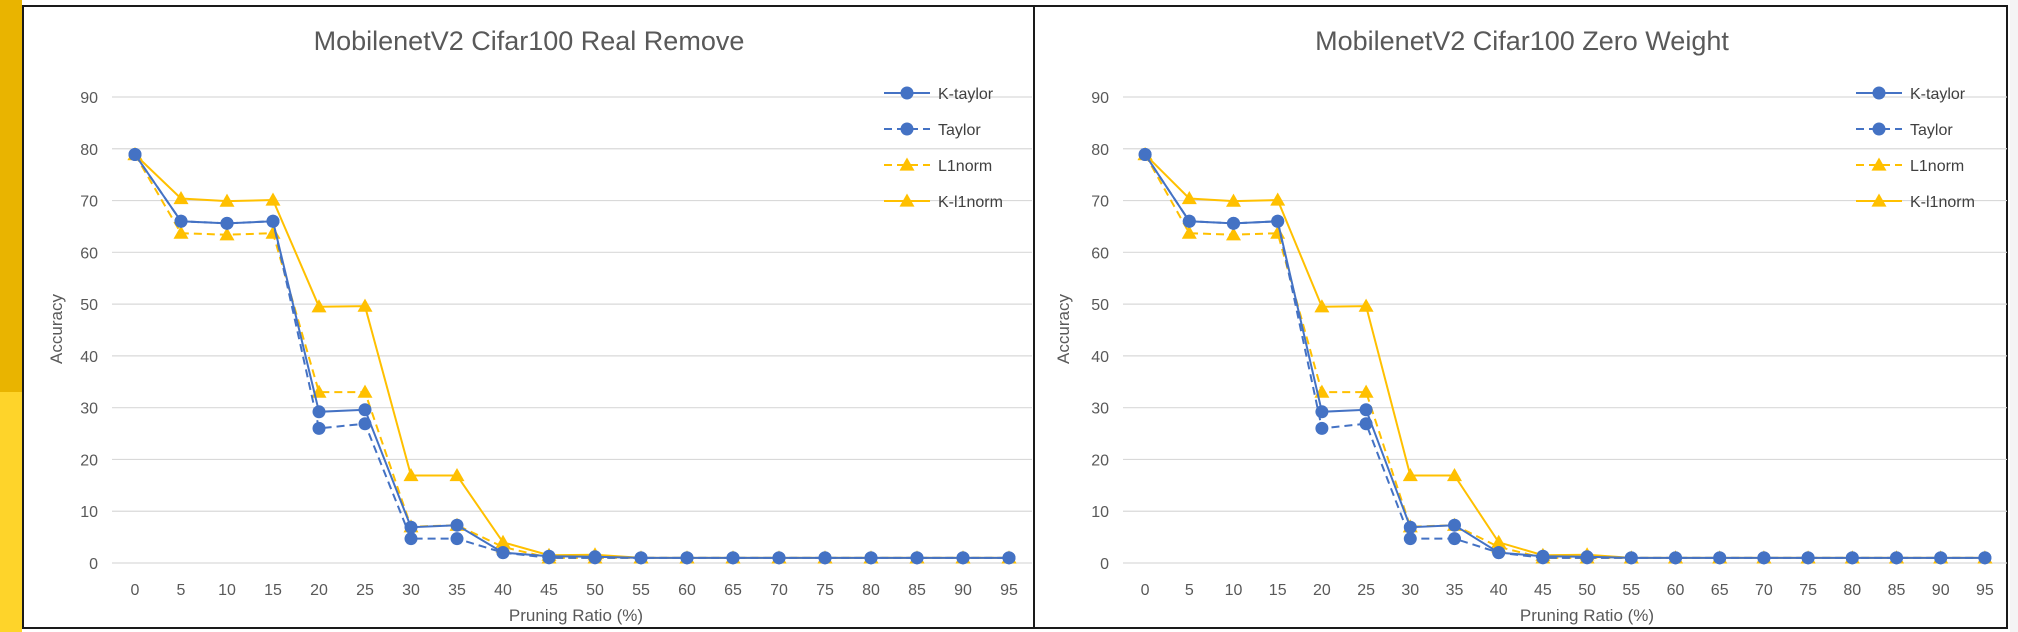 The image size is (2018, 632). Describe the element at coordinates (932, 130) in the screenshot. I see `legend-item: Taylor` at that location.